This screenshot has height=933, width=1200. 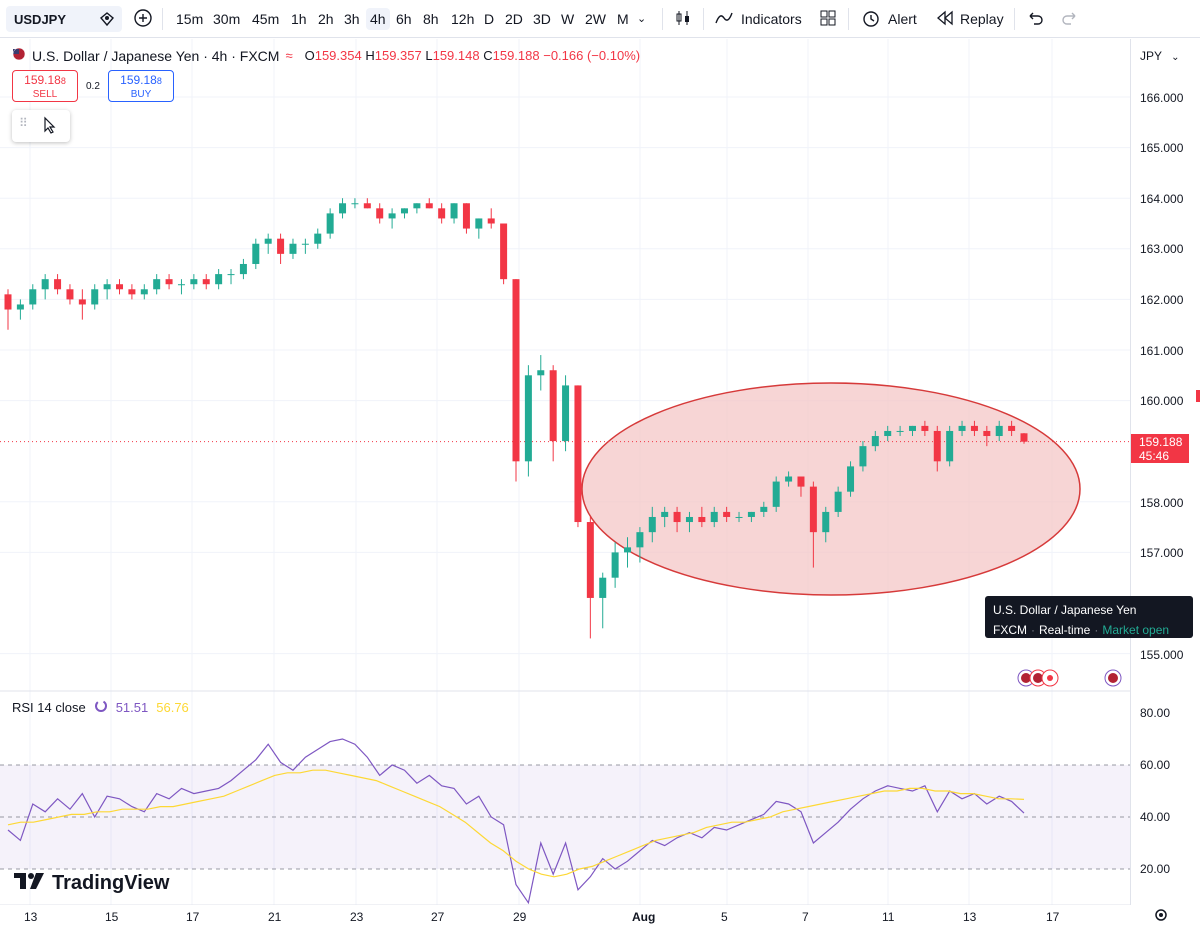 I want to click on time-tick-label: 21, so click(x=275, y=917).